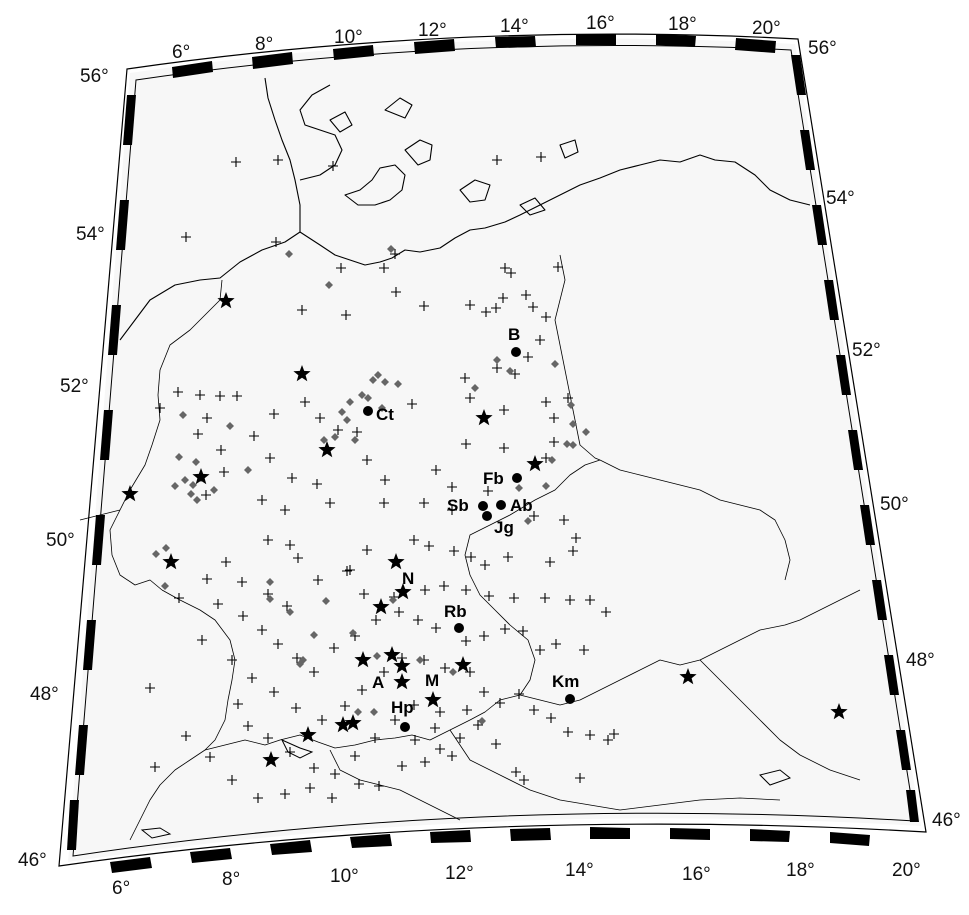 This screenshot has width=969, height=915. Describe the element at coordinates (840, 198) in the screenshot. I see `lat-label-right: 54°` at that location.